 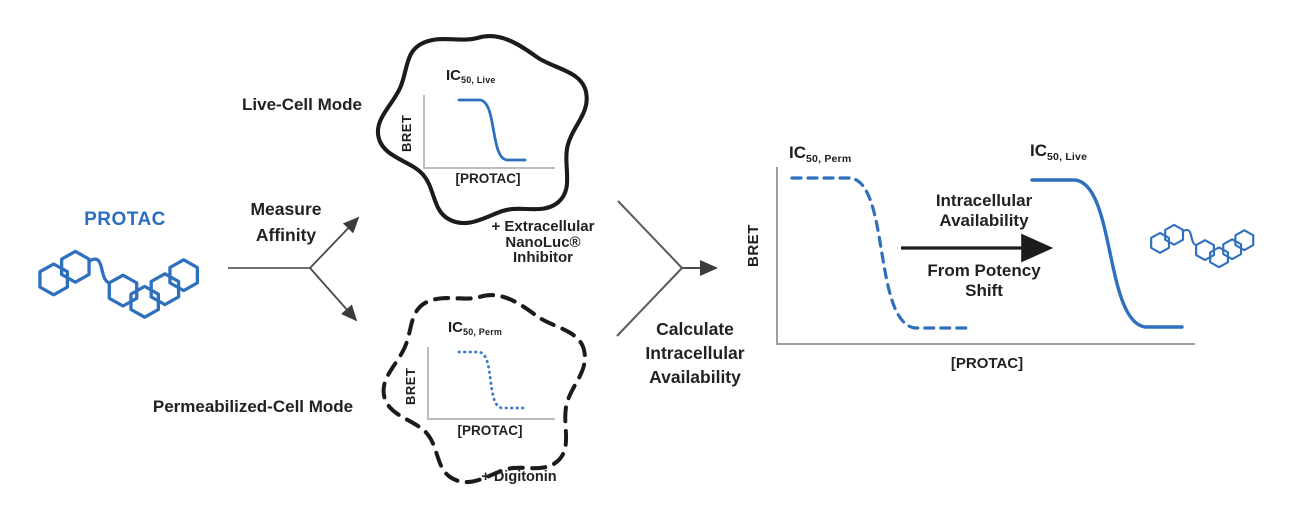 What do you see at coordinates (492, 130) in the screenshot?
I see `live-sigmoid-curve` at bounding box center [492, 130].